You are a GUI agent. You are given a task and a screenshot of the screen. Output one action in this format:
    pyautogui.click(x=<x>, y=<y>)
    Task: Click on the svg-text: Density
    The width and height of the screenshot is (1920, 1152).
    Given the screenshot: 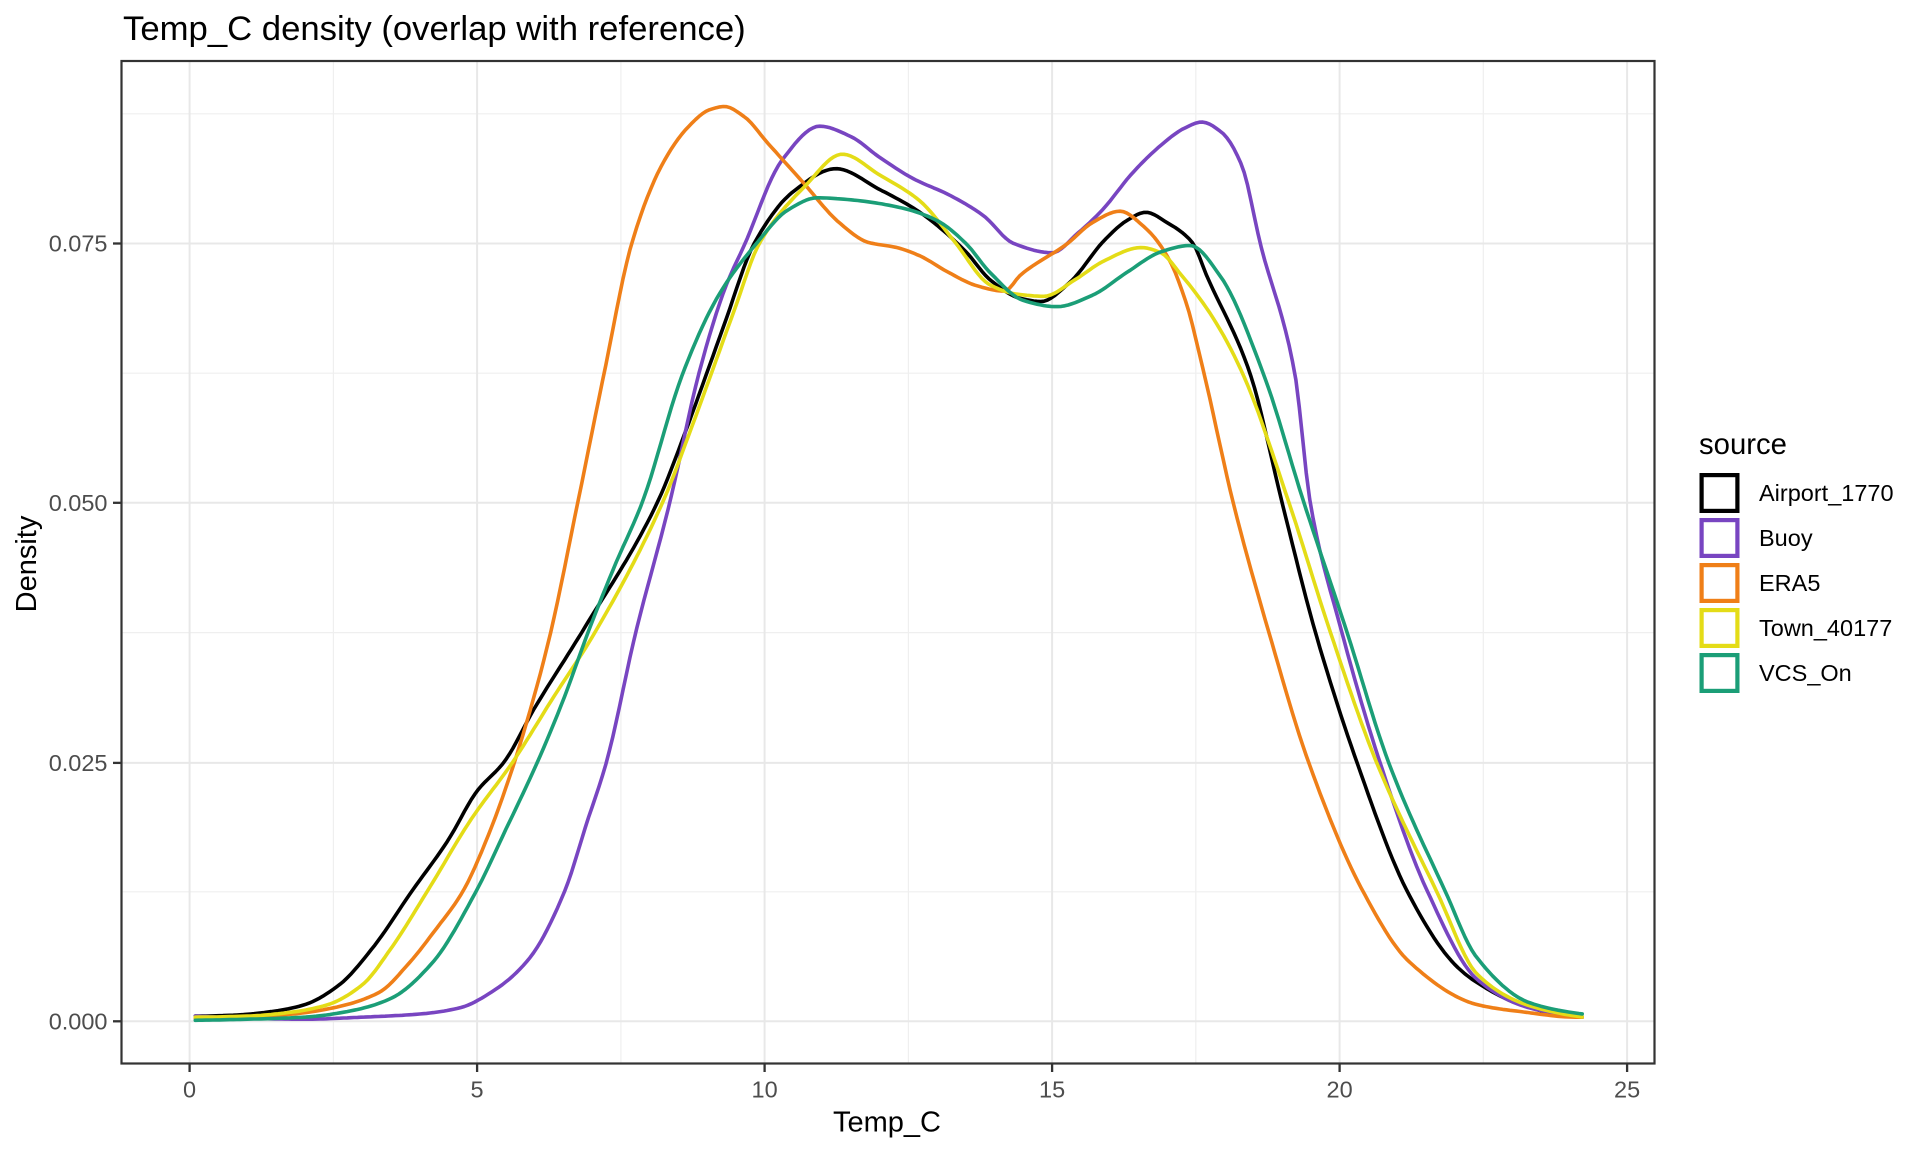 What is the action you would take?
    pyautogui.click(x=27, y=563)
    